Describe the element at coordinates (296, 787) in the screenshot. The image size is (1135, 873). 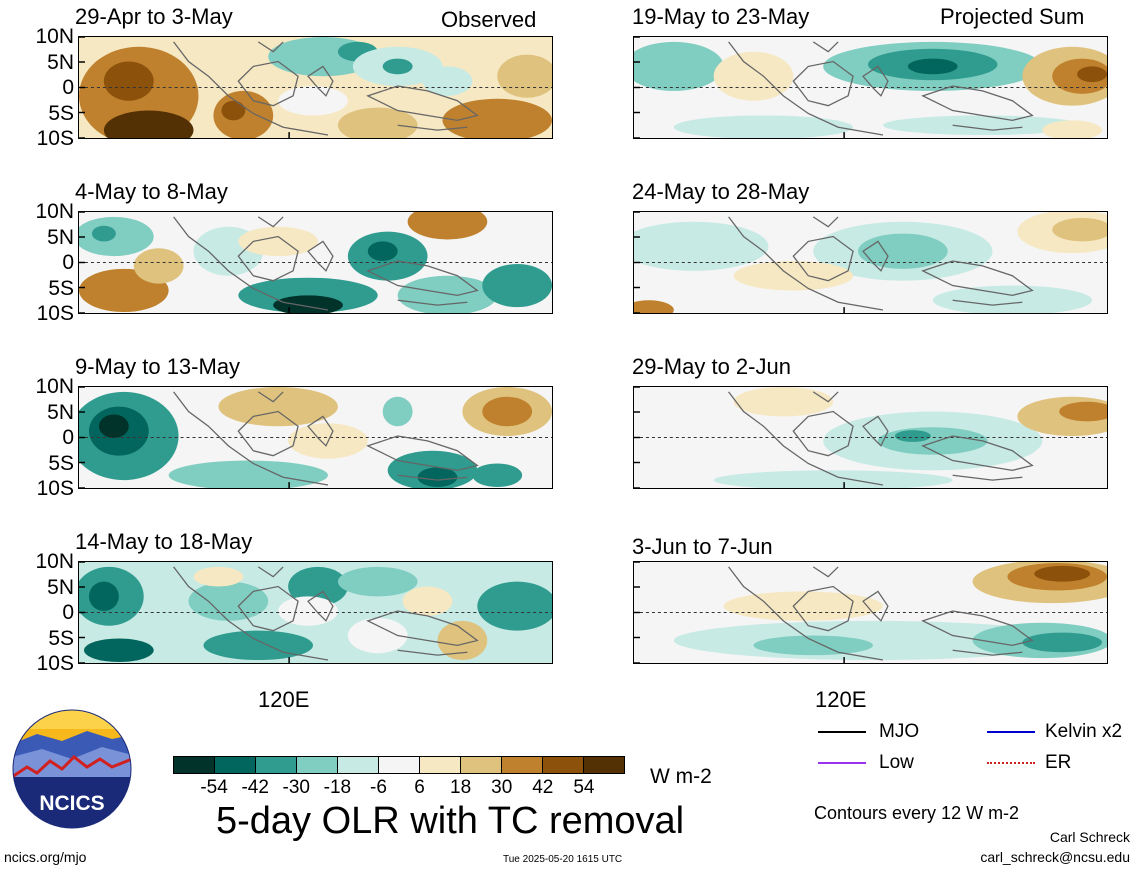
I see `colorbar-tick-label: -30` at that location.